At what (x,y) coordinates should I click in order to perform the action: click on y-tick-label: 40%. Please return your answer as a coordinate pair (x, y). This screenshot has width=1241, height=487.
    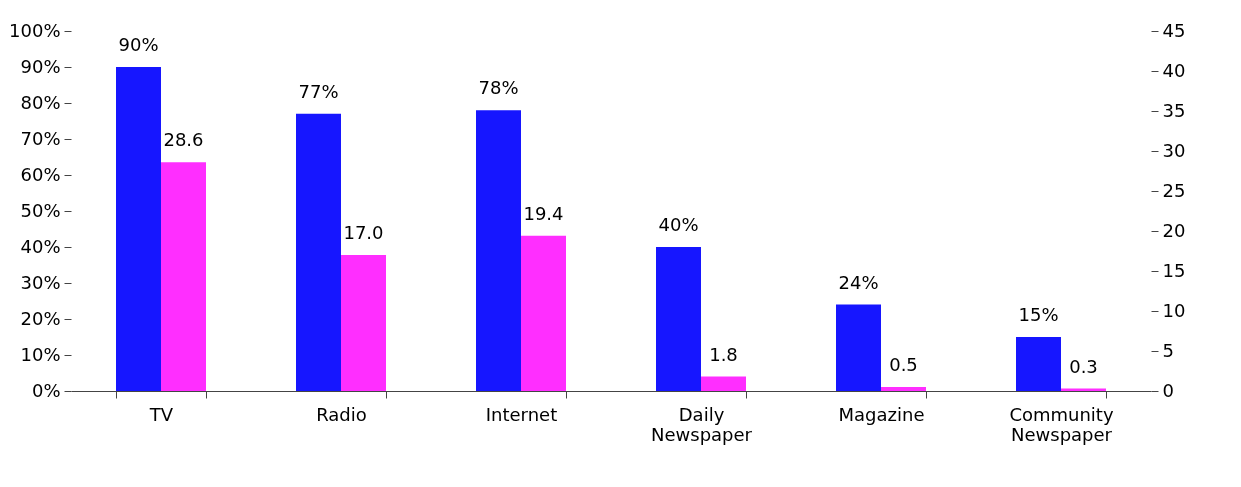
    Looking at the image, I should click on (40, 246).